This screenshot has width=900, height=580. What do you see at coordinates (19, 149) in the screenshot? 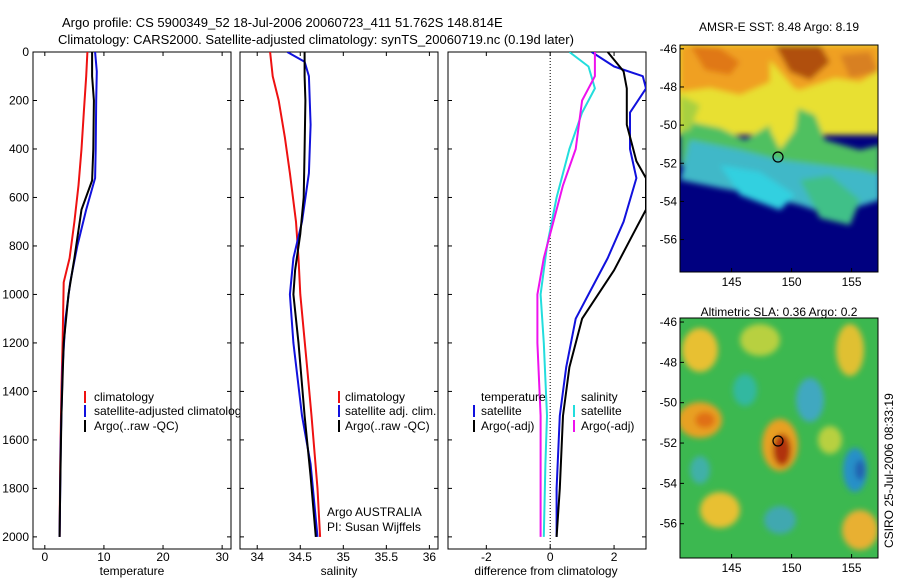
I see `y-tick-label: 400` at bounding box center [19, 149].